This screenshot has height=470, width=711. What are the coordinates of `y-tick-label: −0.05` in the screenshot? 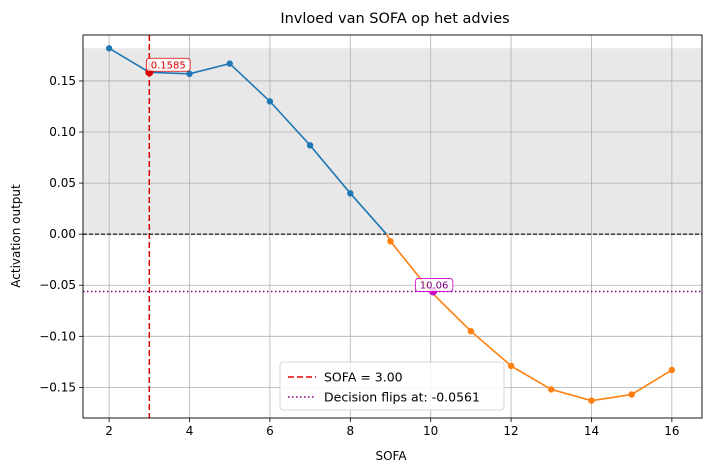 It's located at (57, 285).